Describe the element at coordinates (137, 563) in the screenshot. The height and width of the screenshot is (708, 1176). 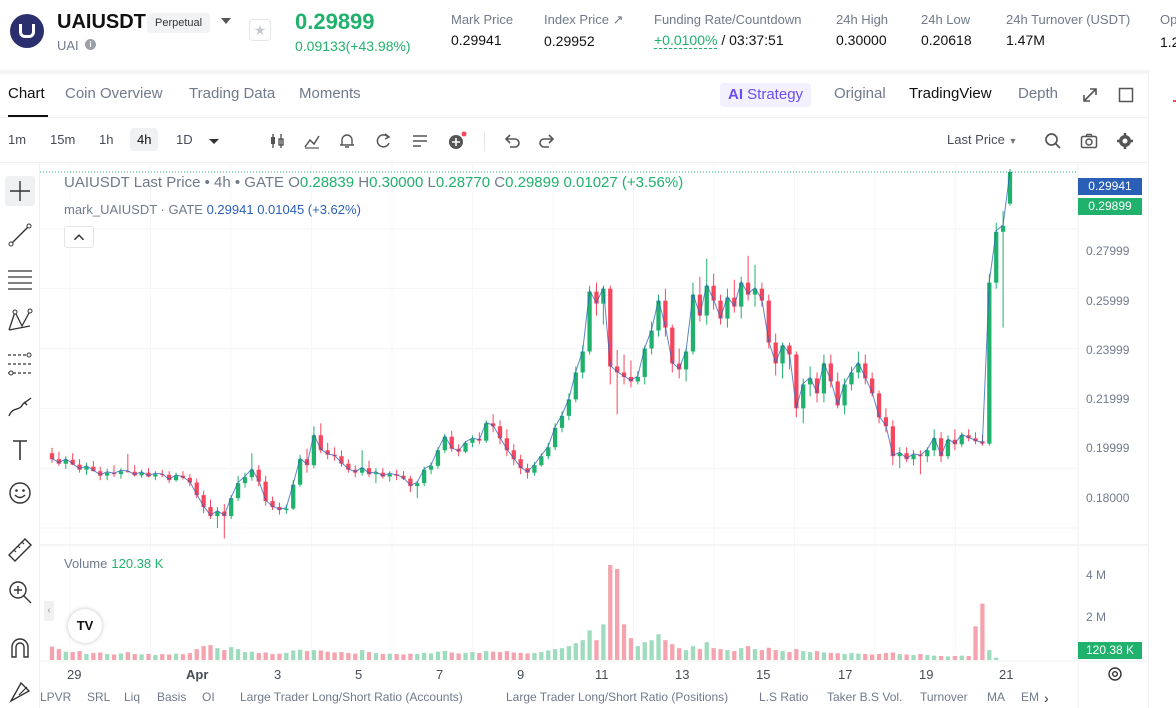
I see `volume-value: 120.38 K` at that location.